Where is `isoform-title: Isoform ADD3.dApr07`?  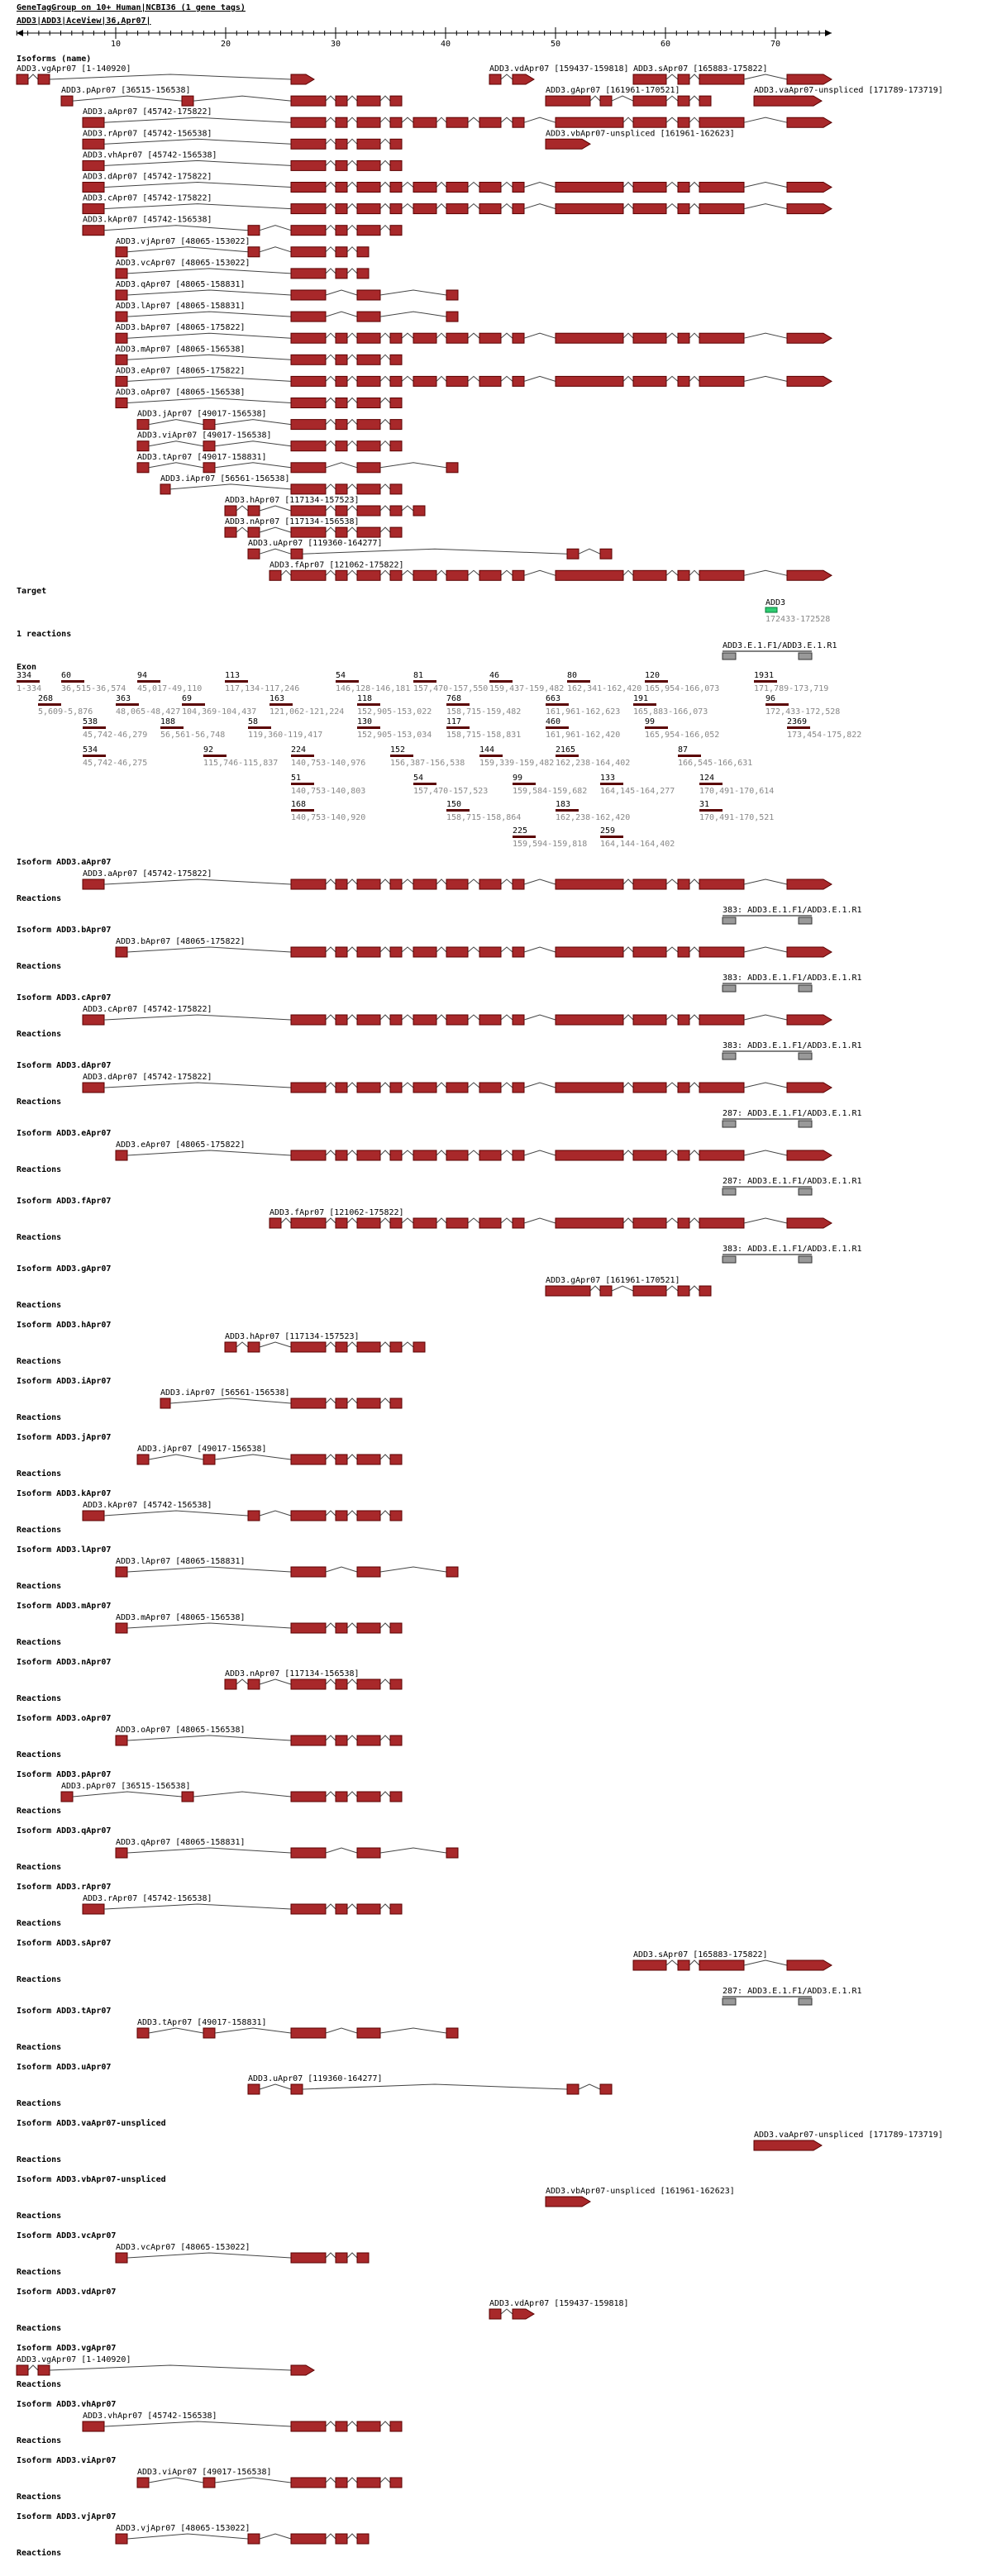 isoform-title: Isoform ADD3.dApr07 is located at coordinates (64, 1065).